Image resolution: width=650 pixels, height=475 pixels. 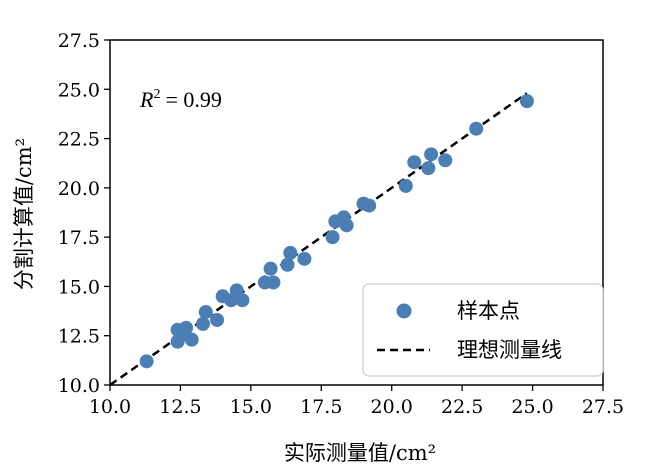 What do you see at coordinates (79, 287) in the screenshot?
I see `y-tick-label: 15.0` at bounding box center [79, 287].